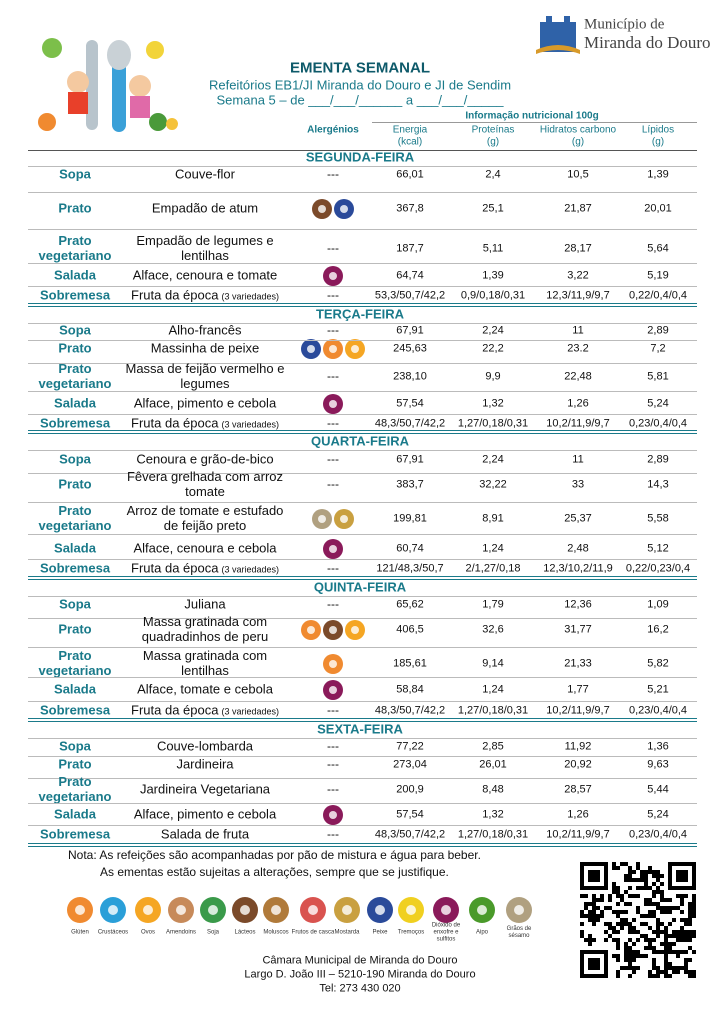  I want to click on nutrition-value: 20,01, so click(658, 208).